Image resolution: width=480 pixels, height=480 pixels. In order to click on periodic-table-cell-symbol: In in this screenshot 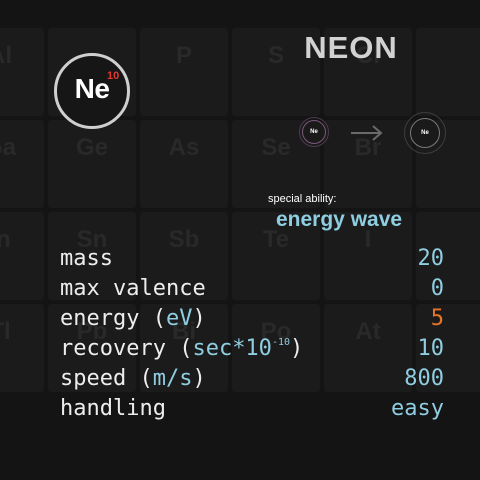, I will do `click(22, 240)`.